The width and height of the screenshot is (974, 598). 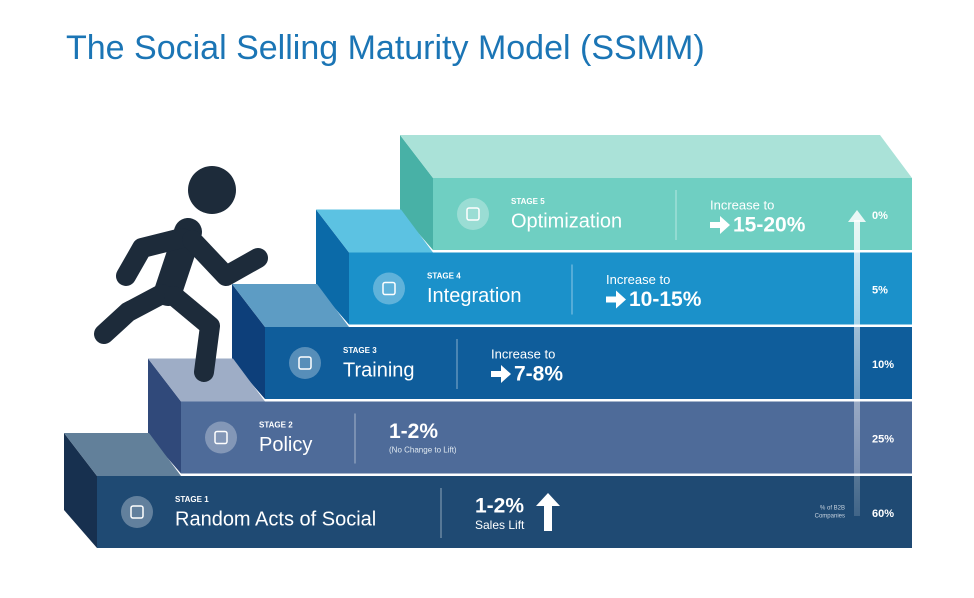 I want to click on result-note: Sales Lift, so click(x=500, y=525).